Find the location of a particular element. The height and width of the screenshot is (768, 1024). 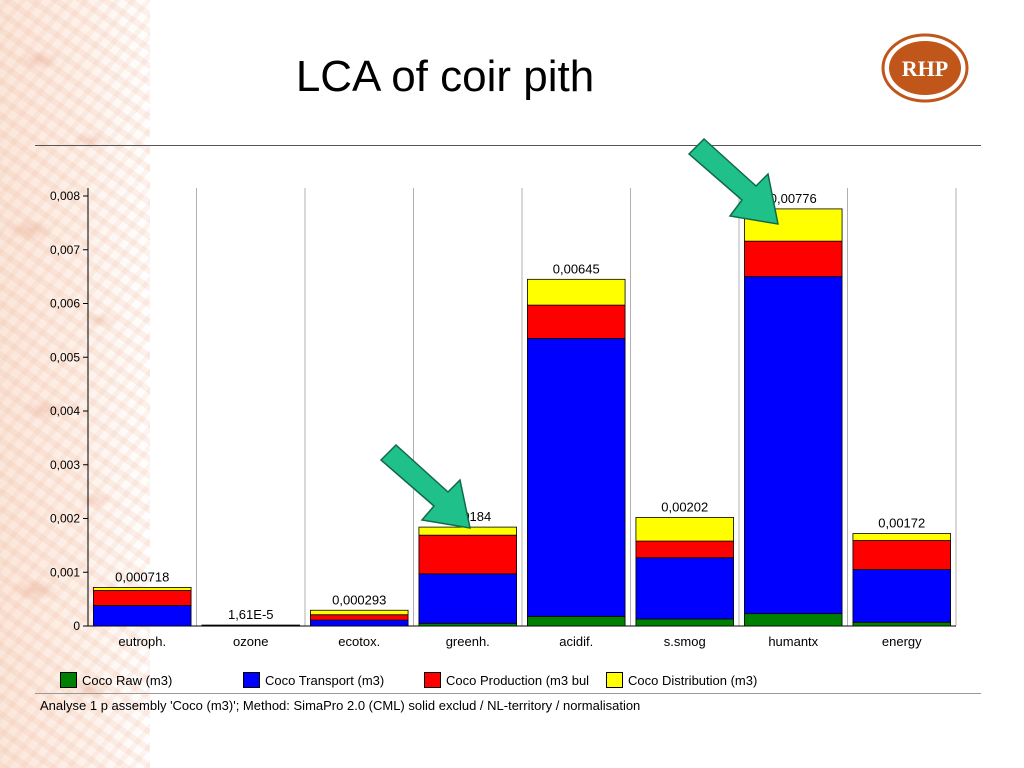

legend-item-coco-raw: Coco Raw (m3) is located at coordinates (116, 680).